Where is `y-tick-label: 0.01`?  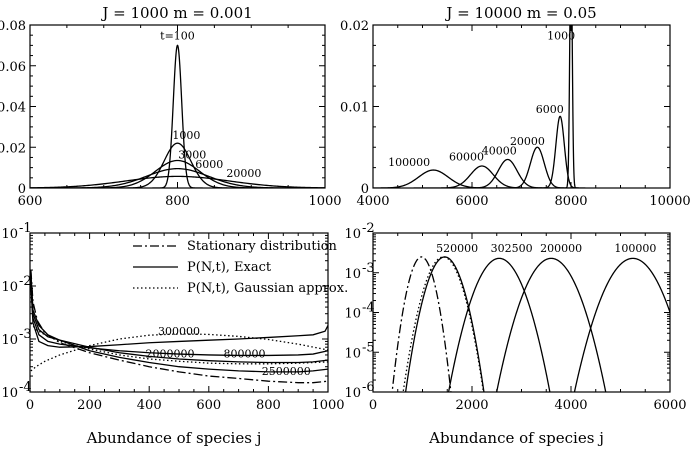 y-tick-label: 0.01 is located at coordinates (354, 108).